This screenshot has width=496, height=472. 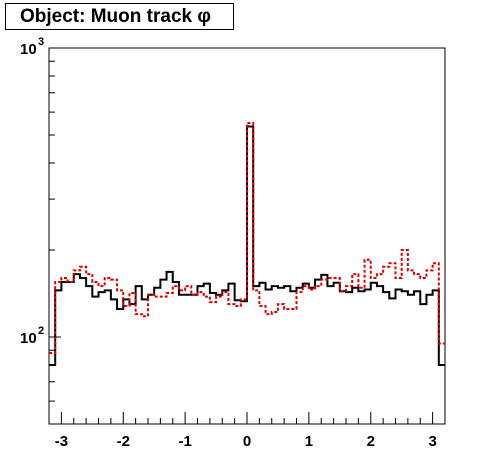 I want to click on x-tick-label: -2, so click(x=123, y=441).